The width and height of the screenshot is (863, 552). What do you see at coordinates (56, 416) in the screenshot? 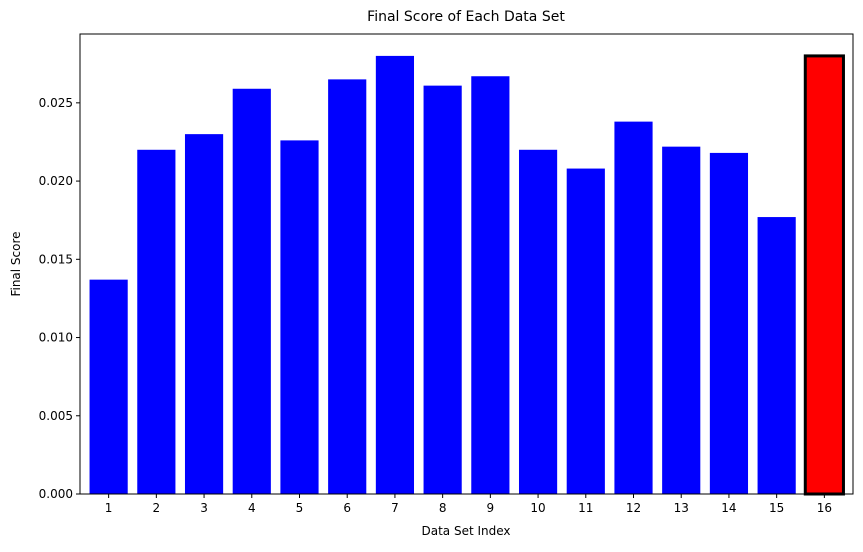
I see `y-tick-label: 0.005` at bounding box center [56, 416].